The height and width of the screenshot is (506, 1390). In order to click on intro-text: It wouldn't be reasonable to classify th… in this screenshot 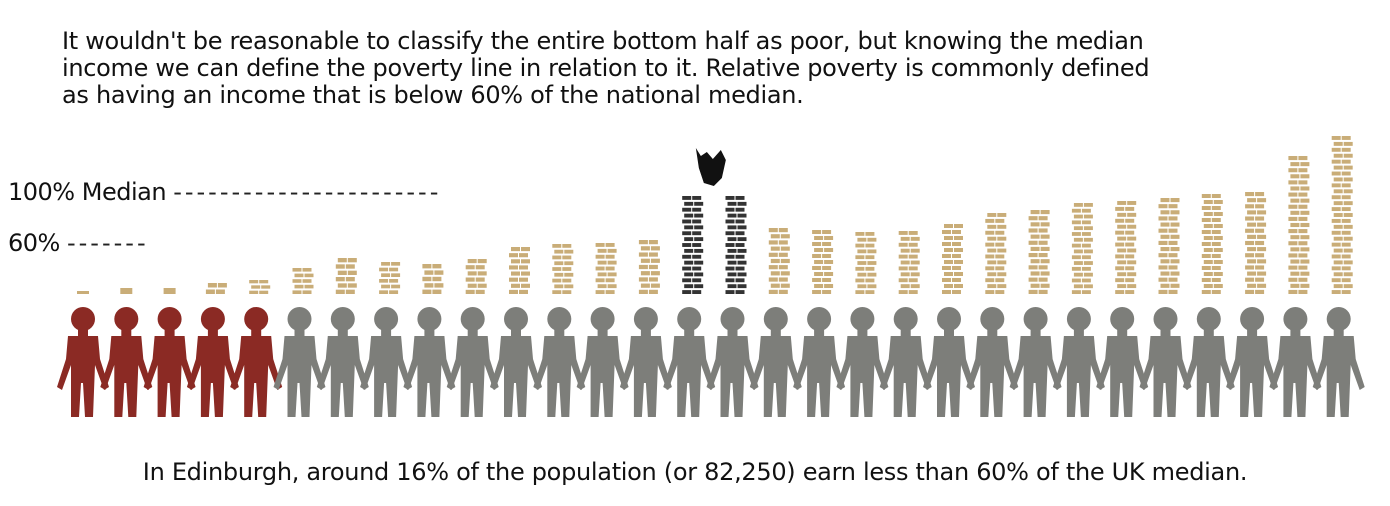, I will do `click(687, 68)`.